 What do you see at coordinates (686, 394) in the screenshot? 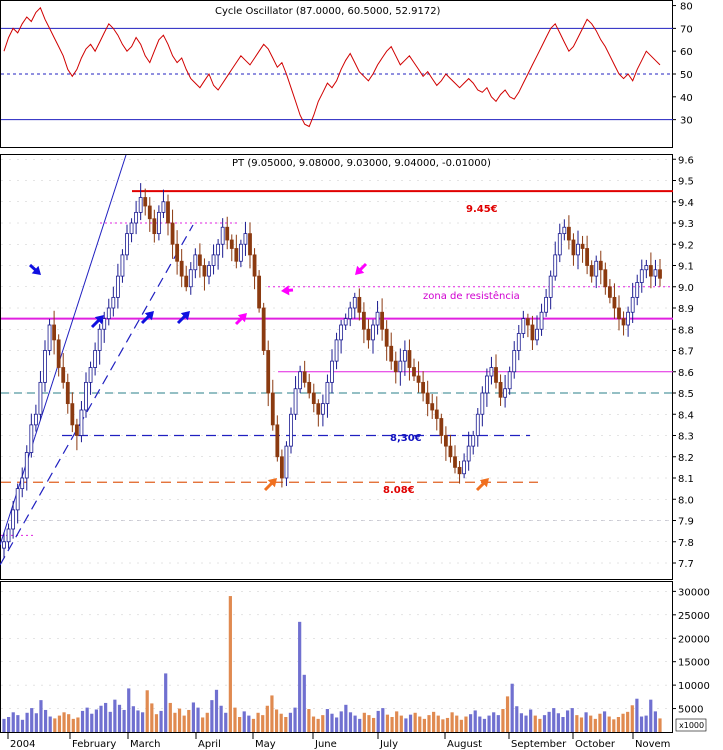
I see `price-tick-label: 8.5` at bounding box center [686, 394].